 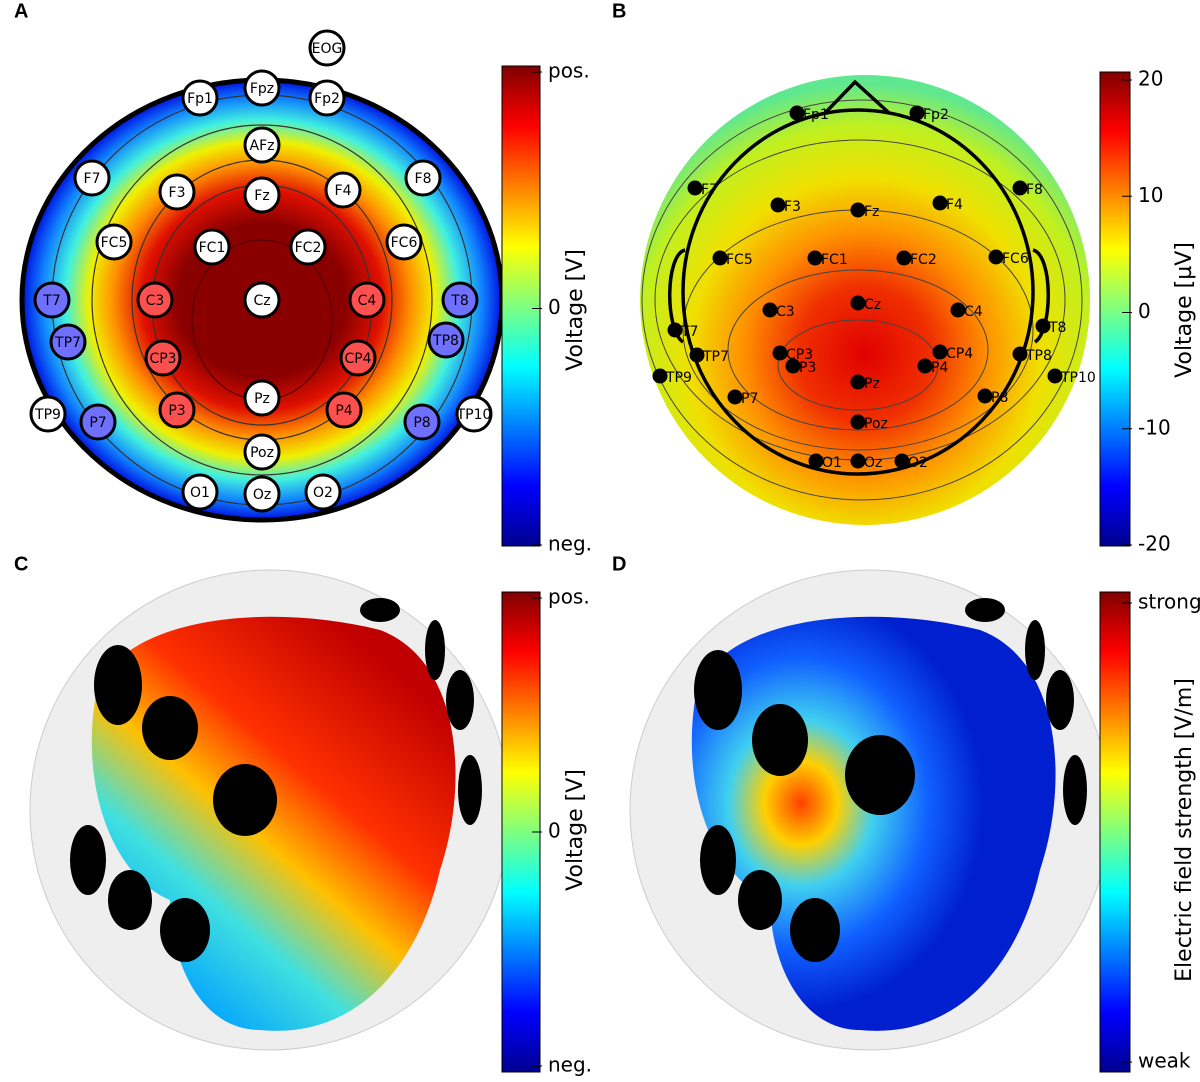 What do you see at coordinates (1078, 378) in the screenshot?
I see `electrode-label: TP10` at bounding box center [1078, 378].